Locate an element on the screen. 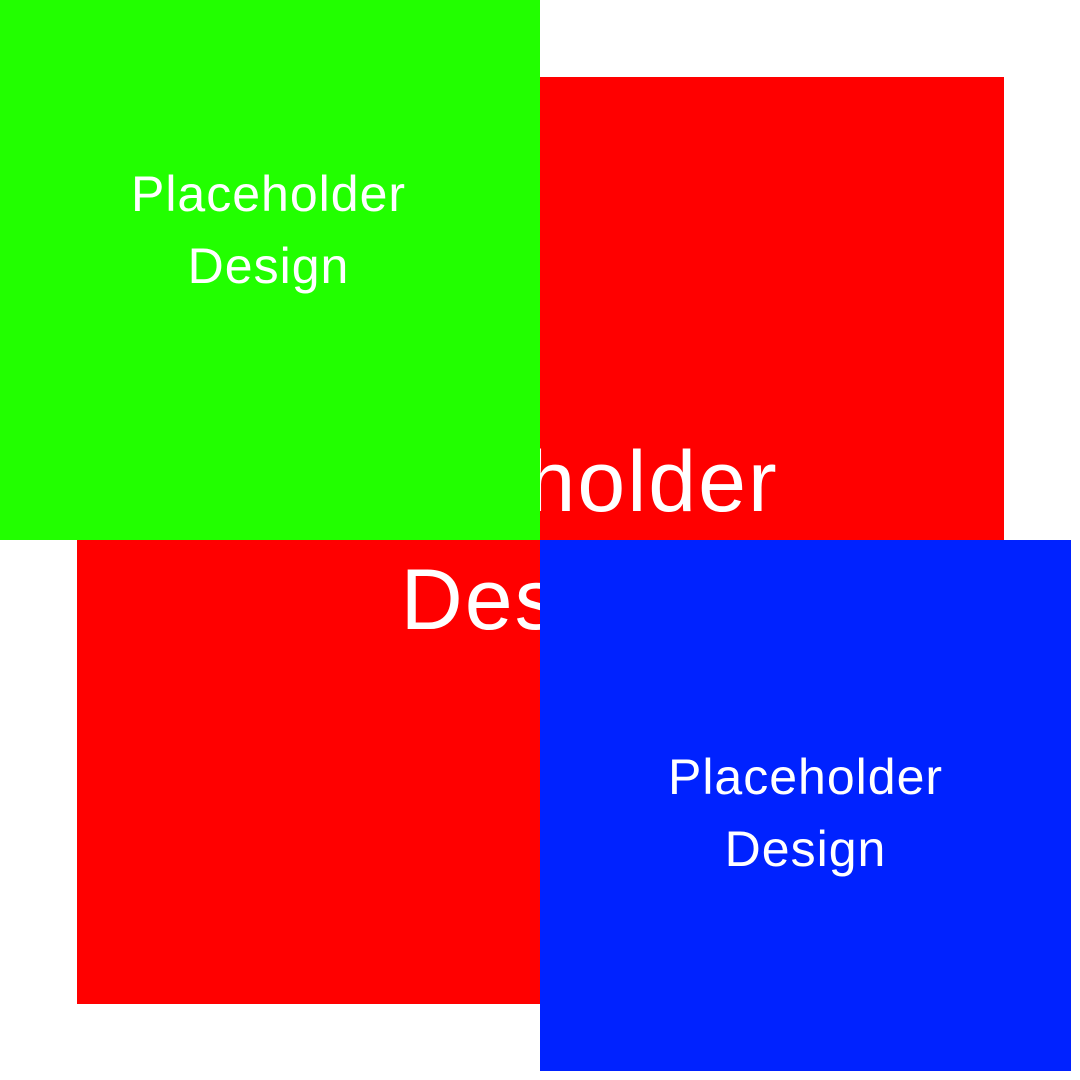 The width and height of the screenshot is (1080, 1080). blue-panel-text: Placeholder Design is located at coordinates (805, 813).